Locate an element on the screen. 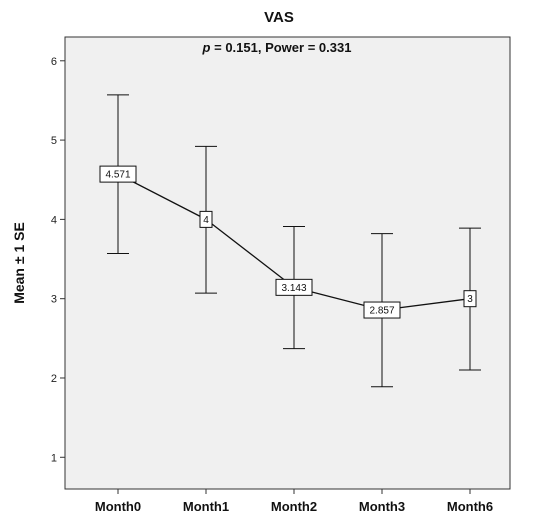 Image resolution: width=550 pixels, height=525 pixels. y-tick-label: 3 is located at coordinates (54, 300).